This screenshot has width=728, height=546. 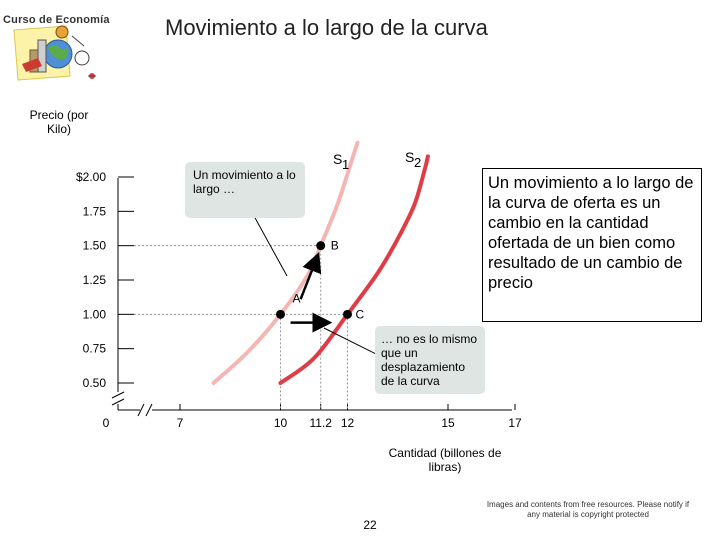 I want to click on x-tick-label: 7, so click(x=180, y=423).